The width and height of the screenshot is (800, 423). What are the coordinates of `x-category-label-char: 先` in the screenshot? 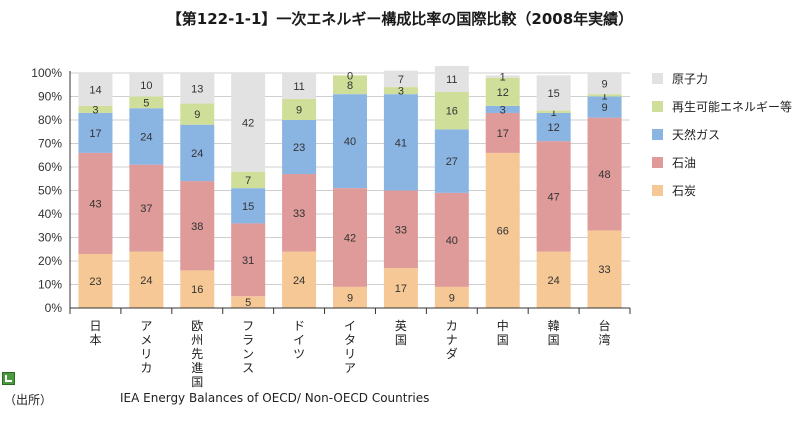 It's located at (197, 354).